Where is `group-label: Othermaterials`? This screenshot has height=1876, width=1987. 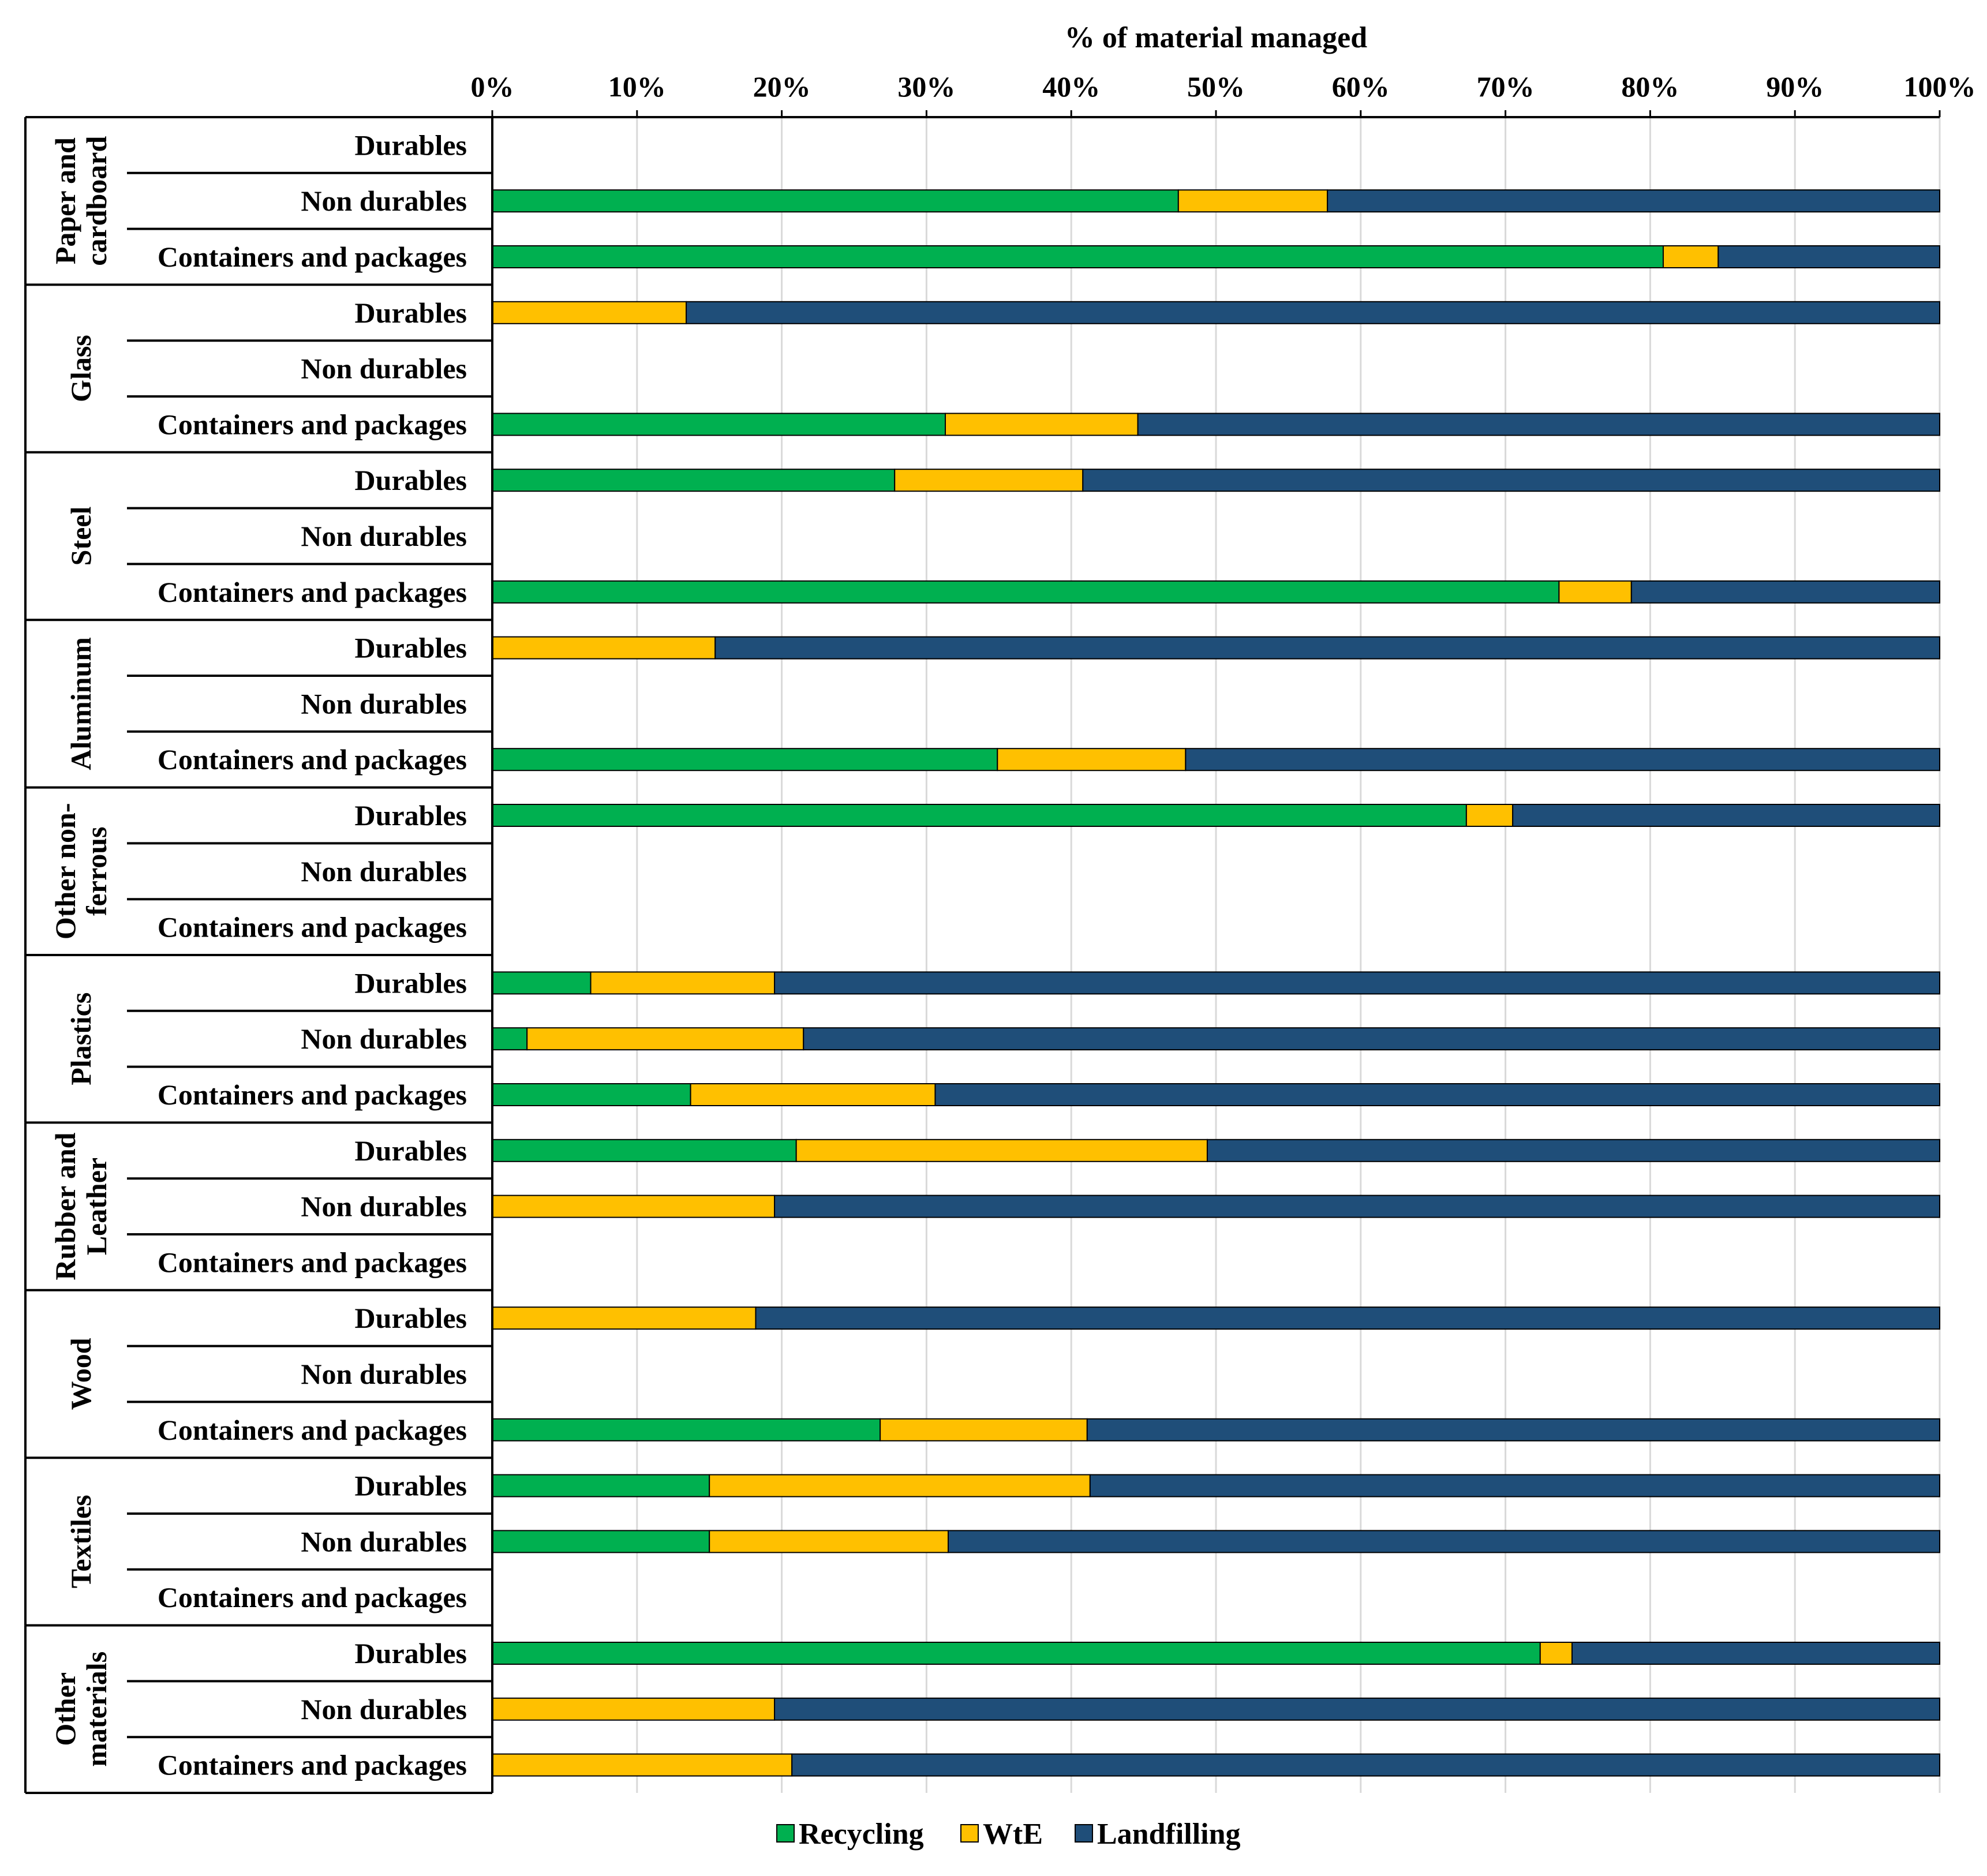 group-label: Othermaterials is located at coordinates (81, 1709).